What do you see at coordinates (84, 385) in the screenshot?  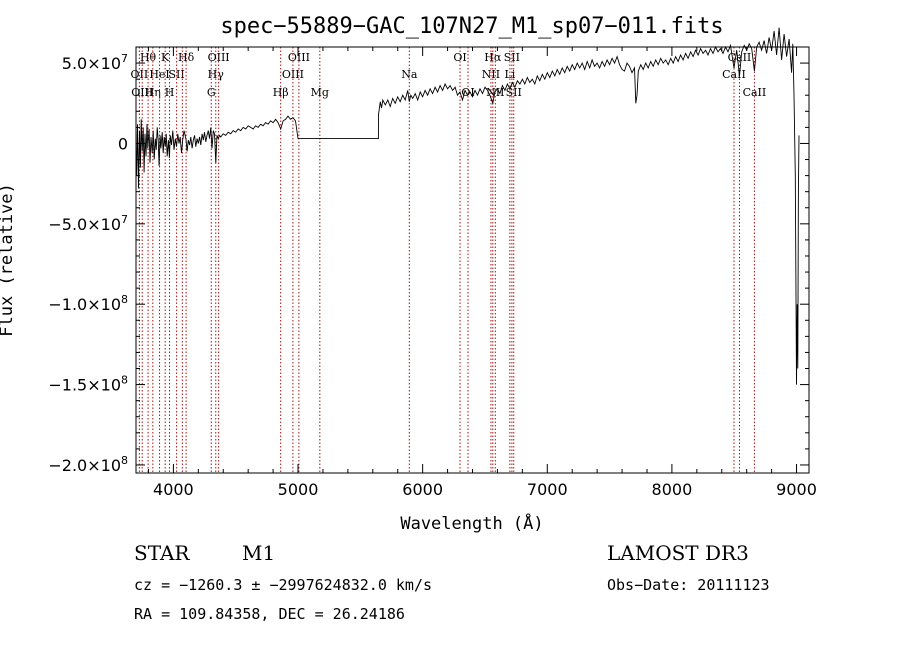 I see `y-tick-mantissa: −1.5×10` at bounding box center [84, 385].